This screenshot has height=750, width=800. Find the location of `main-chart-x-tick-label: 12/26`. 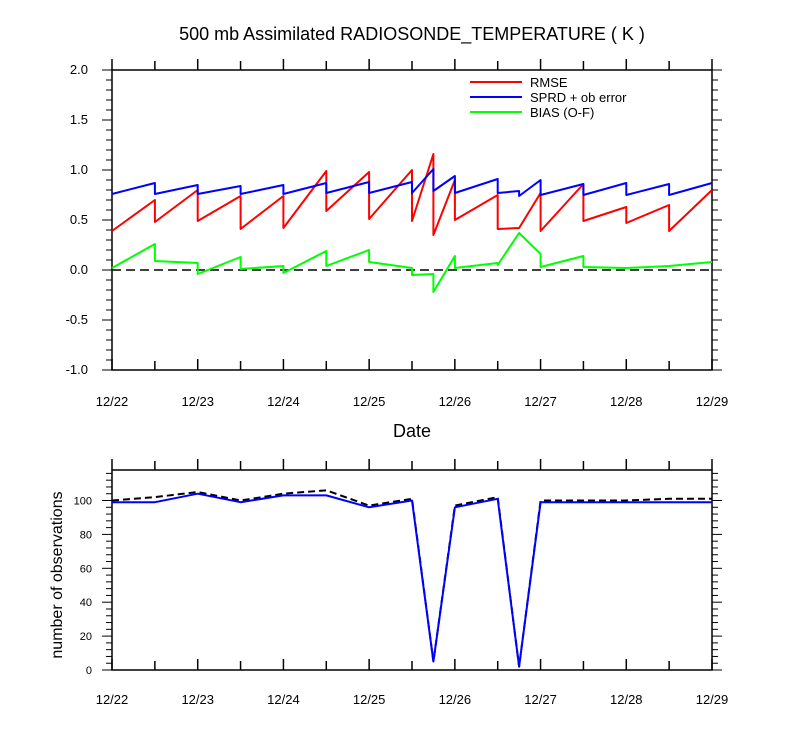

main-chart-x-tick-label: 12/26 is located at coordinates (455, 401).